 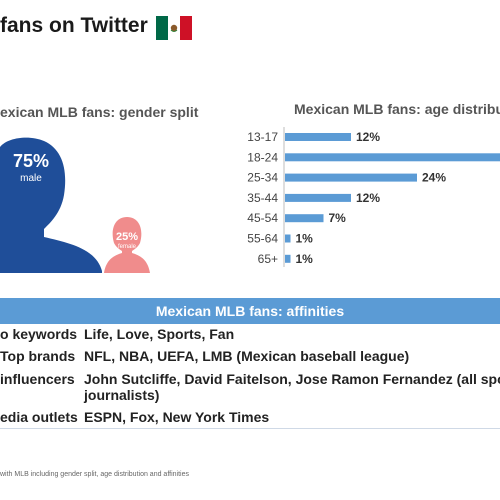 I want to click on page-title: fans on Twitter, so click(x=74, y=25).